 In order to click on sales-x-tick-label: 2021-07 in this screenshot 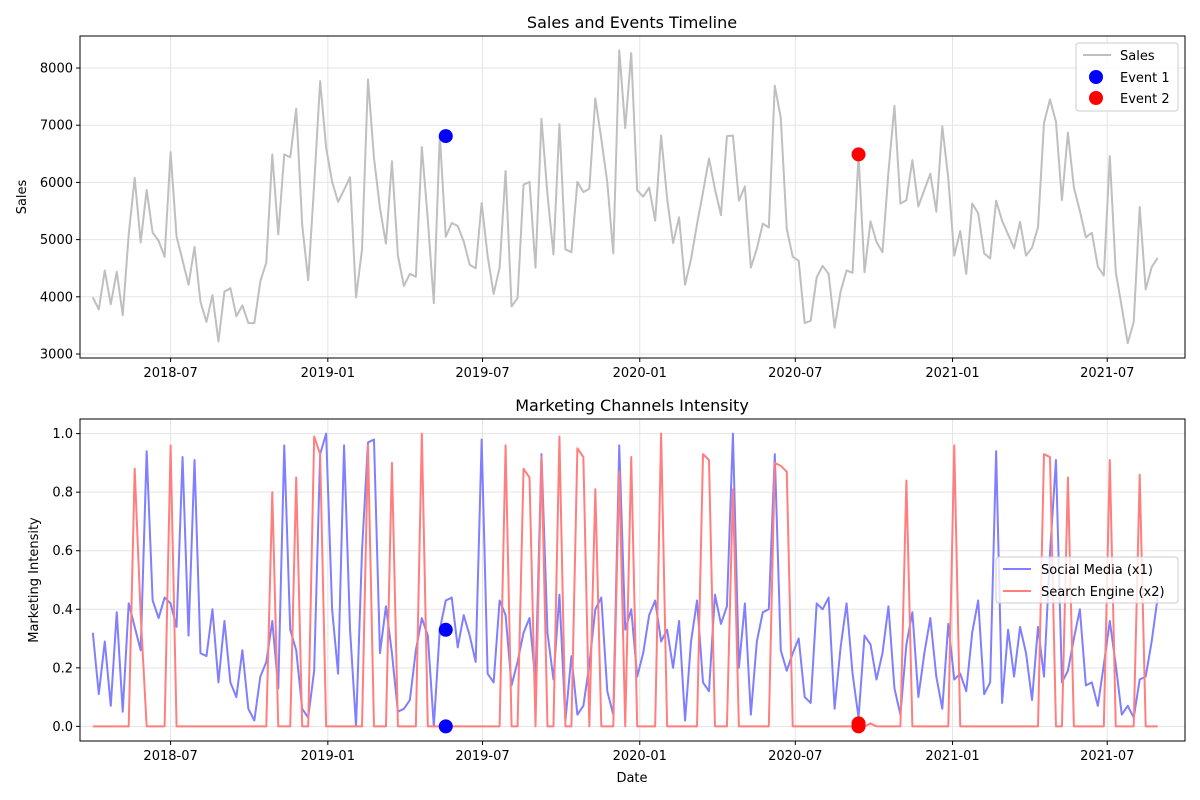, I will do `click(1107, 373)`.